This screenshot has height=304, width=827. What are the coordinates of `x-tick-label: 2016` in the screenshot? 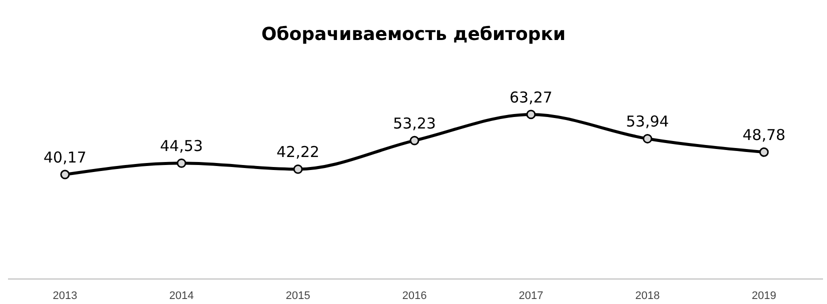 It's located at (414, 296).